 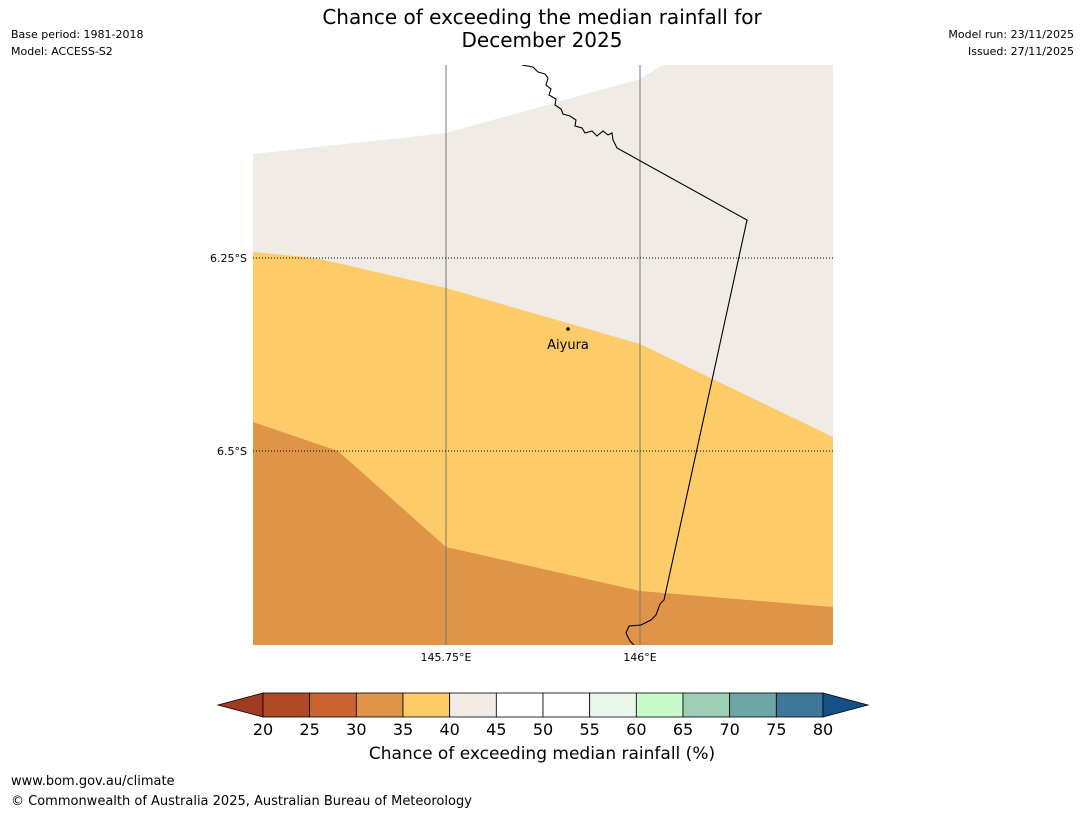 What do you see at coordinates (846, 705) in the screenshot?
I see `colorbar-over-arrow` at bounding box center [846, 705].